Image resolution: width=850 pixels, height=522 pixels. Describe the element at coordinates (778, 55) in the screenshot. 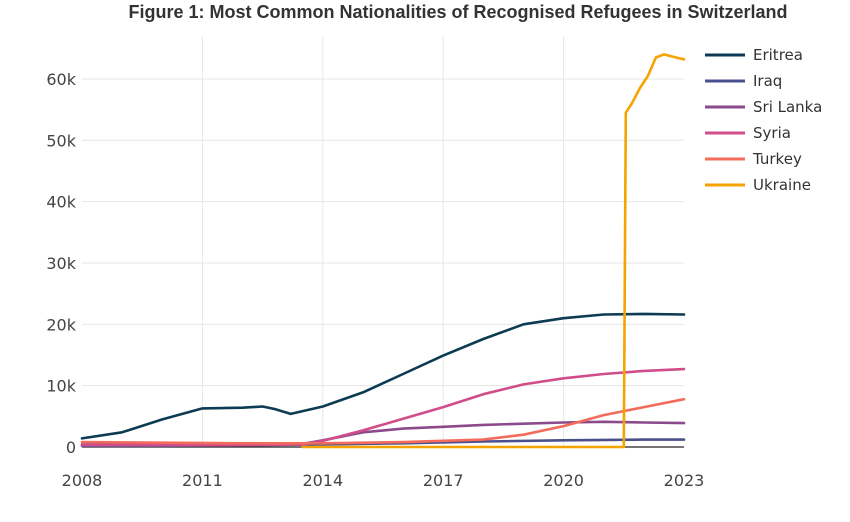

I see `legend-label: Eritrea` at that location.